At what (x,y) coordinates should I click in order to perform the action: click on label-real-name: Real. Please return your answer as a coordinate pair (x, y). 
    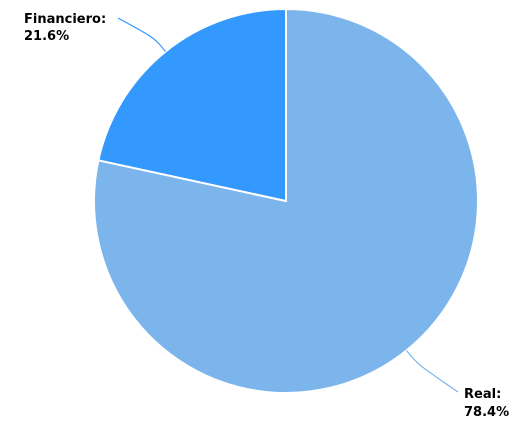
    Looking at the image, I should click on (480, 394).